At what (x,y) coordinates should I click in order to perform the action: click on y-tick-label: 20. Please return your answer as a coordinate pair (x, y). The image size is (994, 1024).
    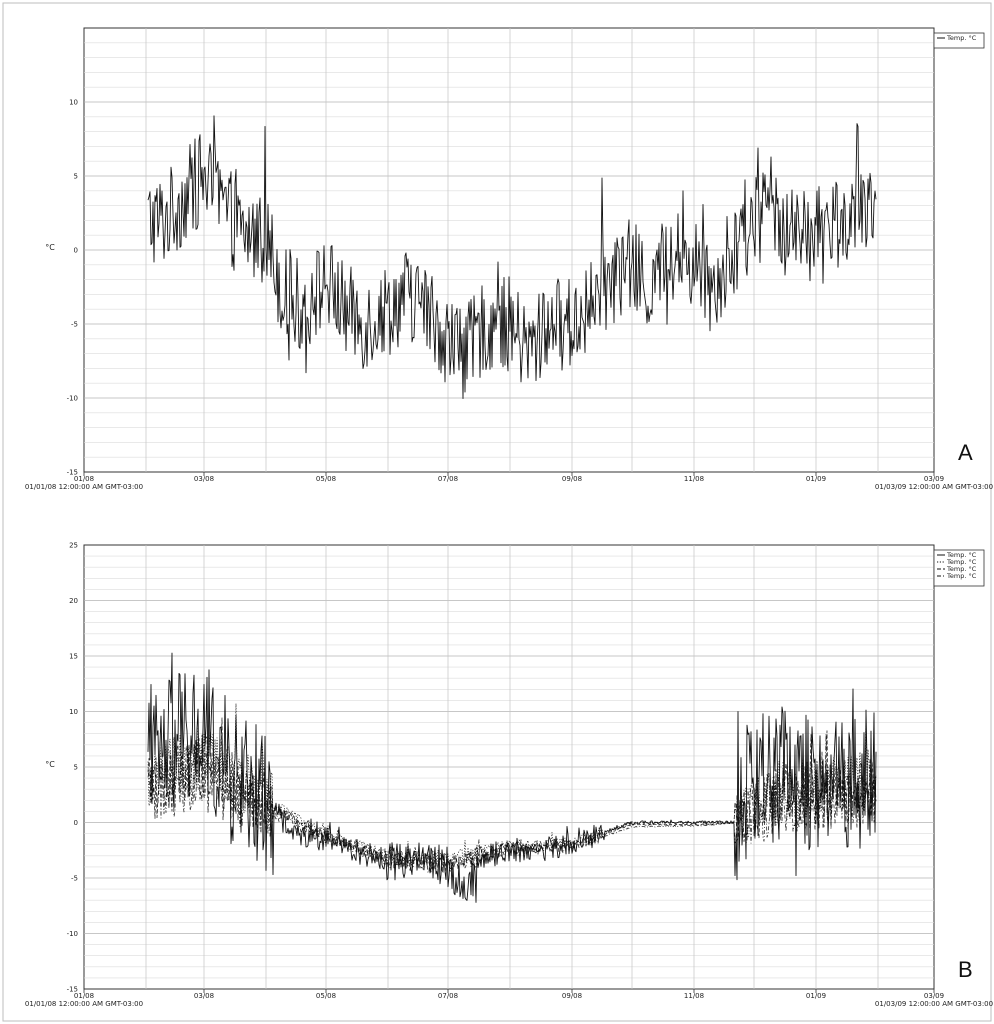
    Looking at the image, I should click on (73, 601).